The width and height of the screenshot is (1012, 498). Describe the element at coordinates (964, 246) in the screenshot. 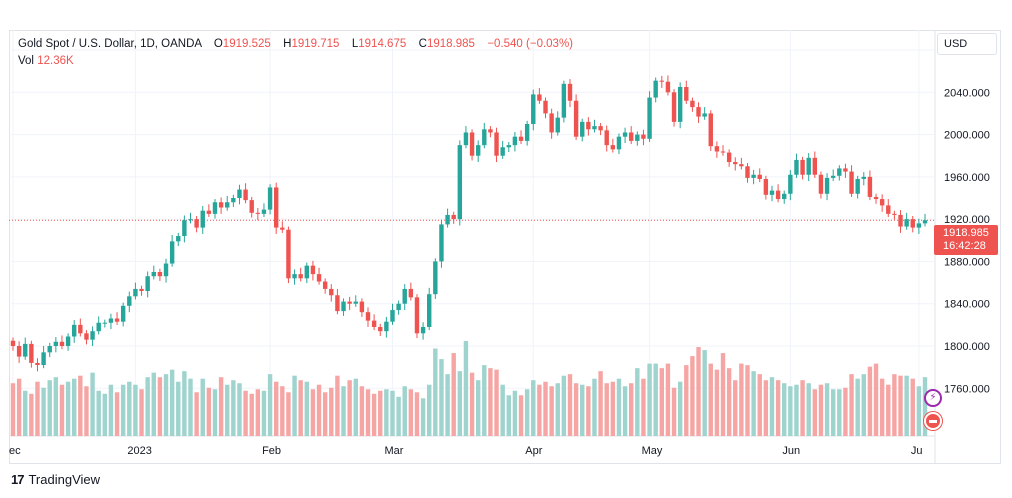

I see `bar-countdown: 16:42:28` at that location.